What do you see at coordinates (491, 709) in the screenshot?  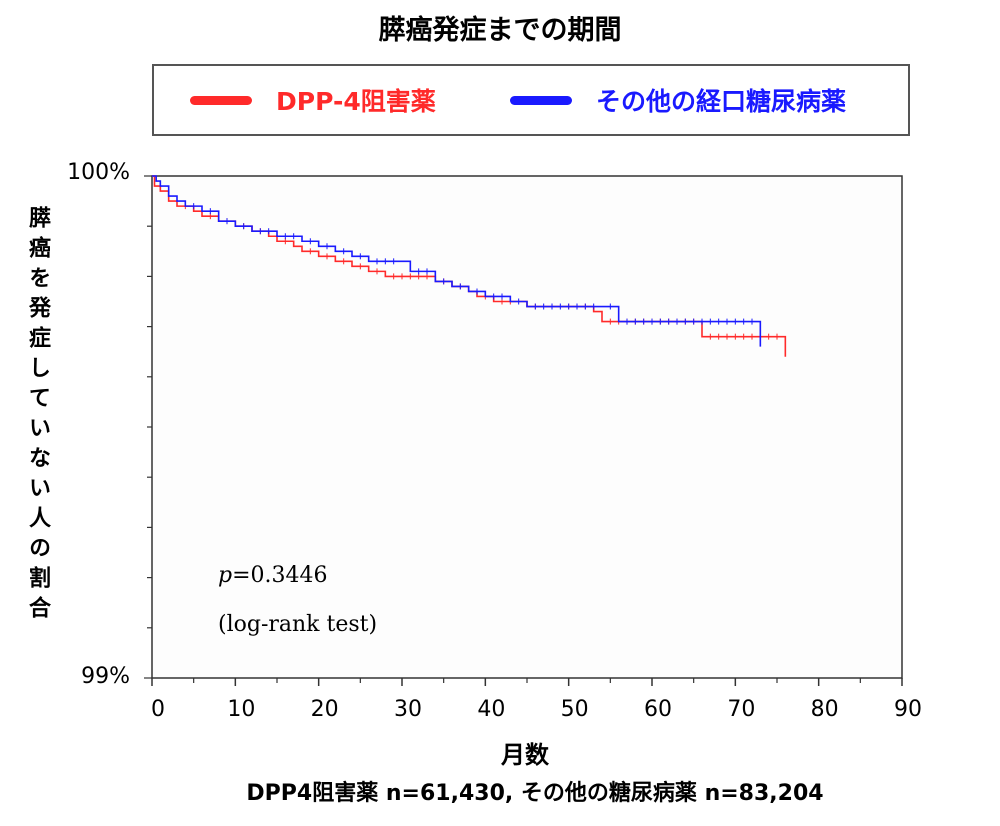 I see `x-tick-label: 40` at bounding box center [491, 709].